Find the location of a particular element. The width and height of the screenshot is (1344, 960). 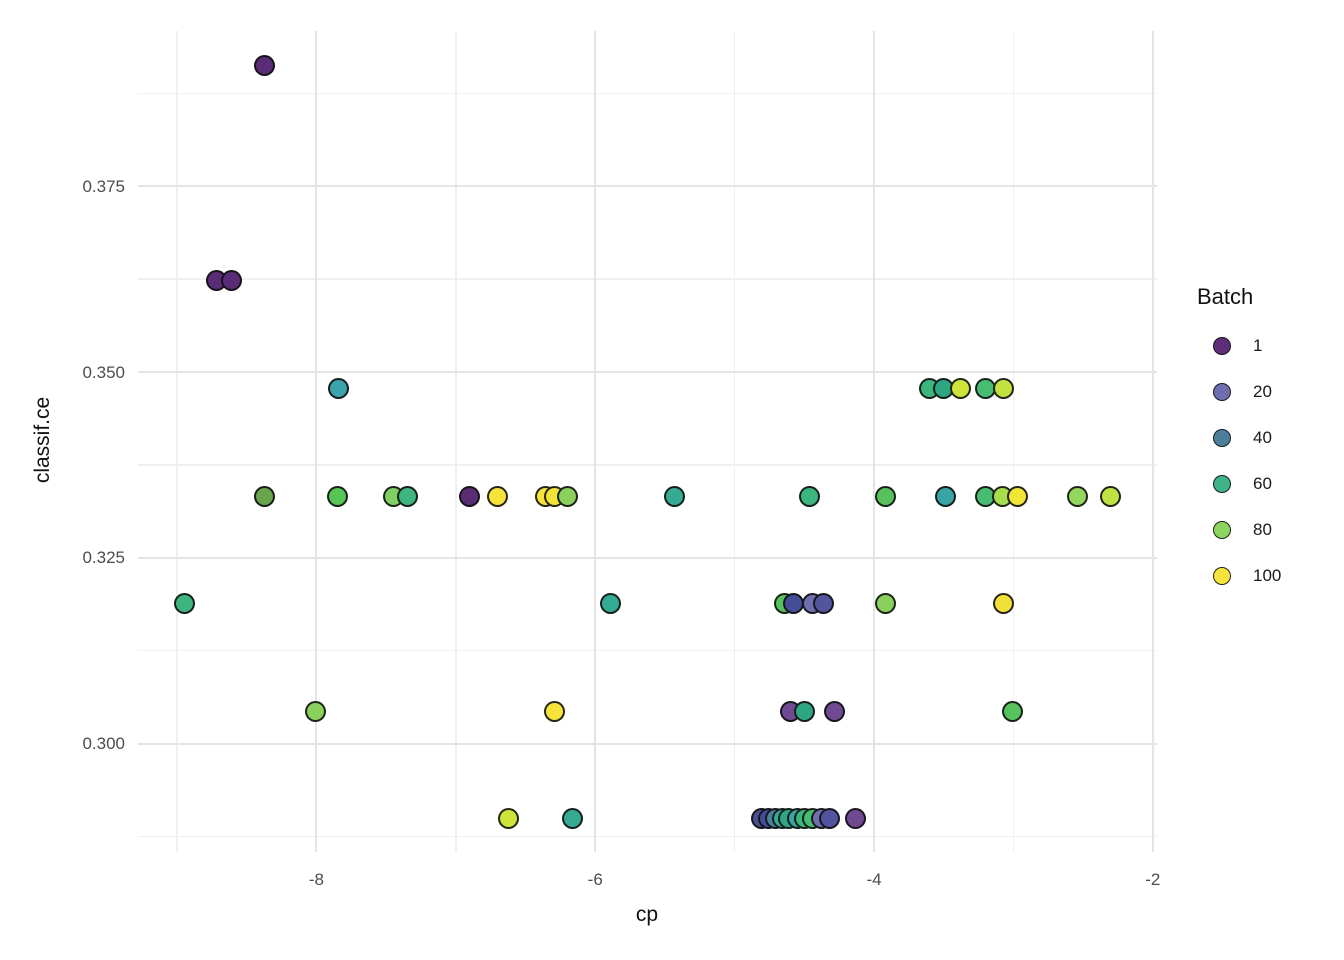

legend-entry: 100 is located at coordinates (1239, 576).